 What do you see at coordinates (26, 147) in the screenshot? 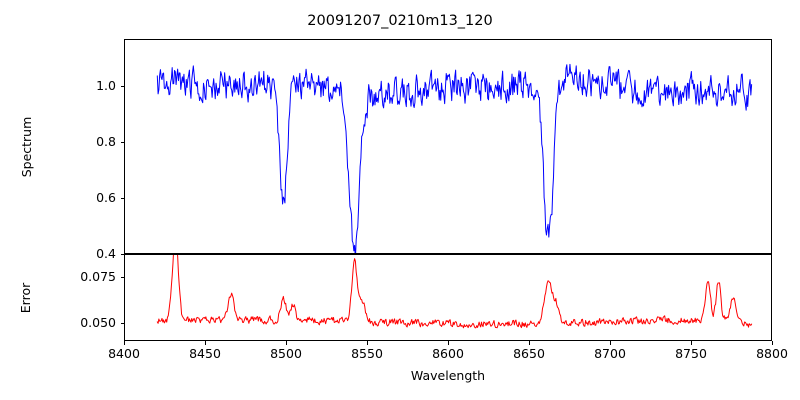
I see `spectrum-y-axis-label: Spectrum` at bounding box center [26, 147].